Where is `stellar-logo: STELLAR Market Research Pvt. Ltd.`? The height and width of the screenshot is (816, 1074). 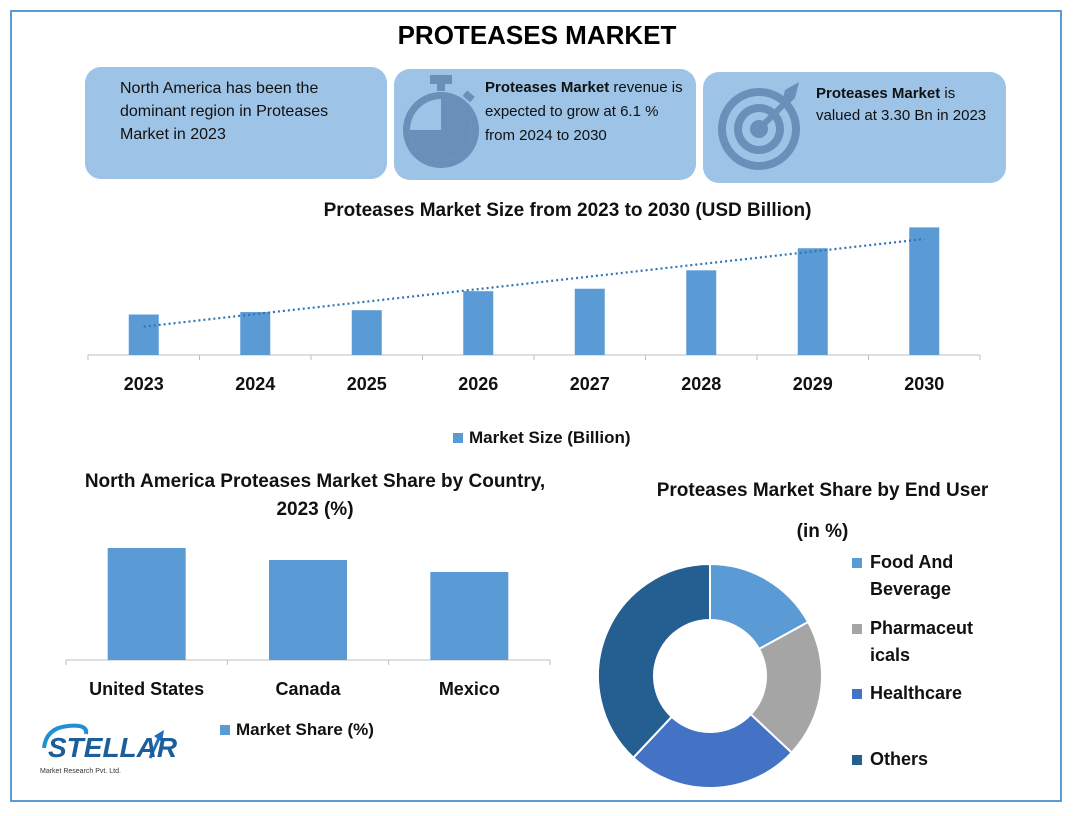
stellar-logo: STELLAR Market Research Pvt. Ltd. is located at coordinates (107, 750).